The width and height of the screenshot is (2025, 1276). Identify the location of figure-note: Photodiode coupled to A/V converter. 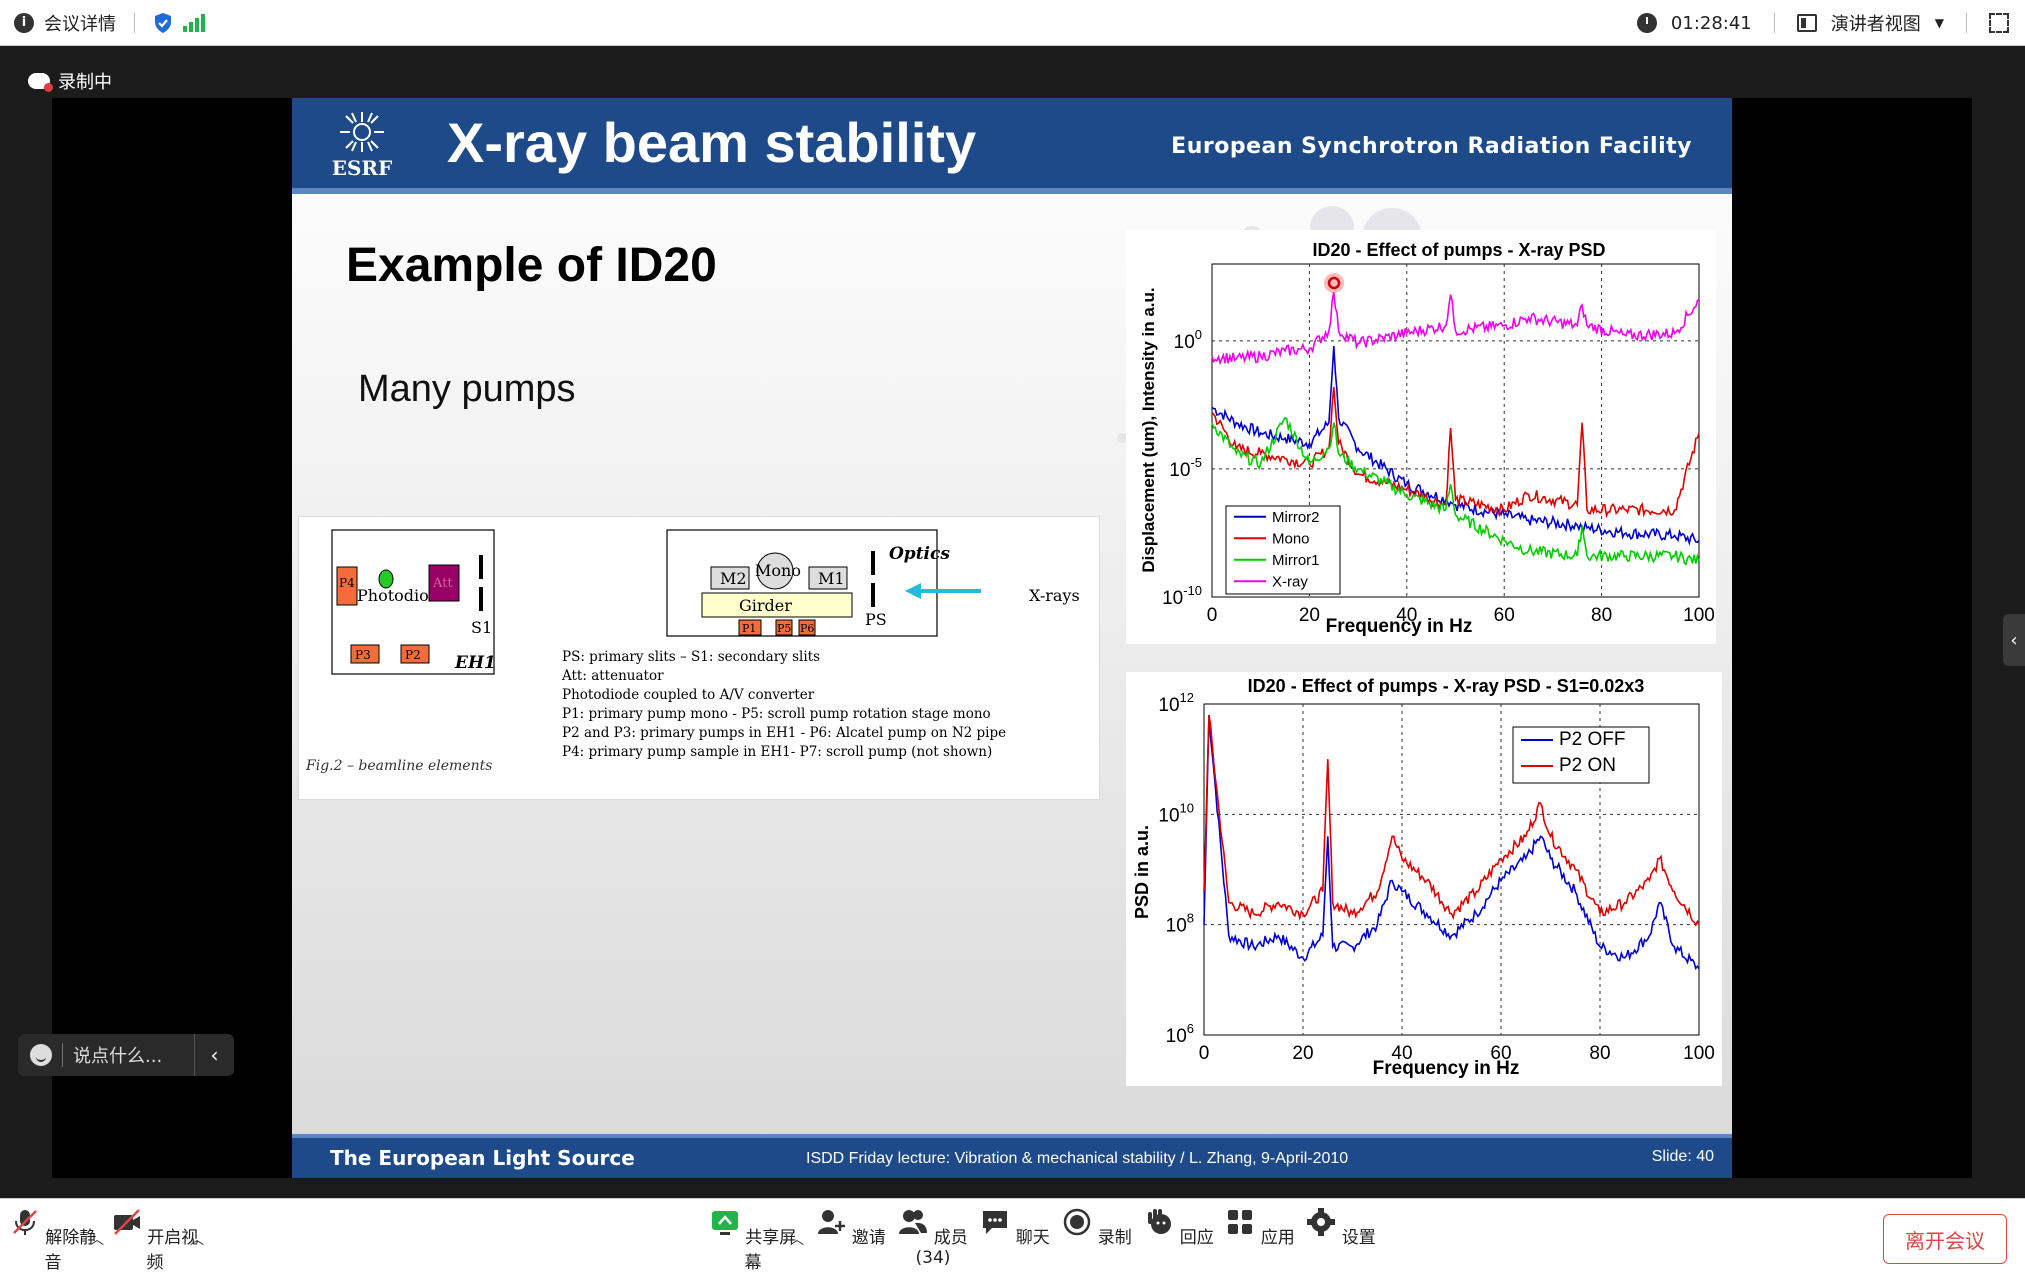
(688, 695).